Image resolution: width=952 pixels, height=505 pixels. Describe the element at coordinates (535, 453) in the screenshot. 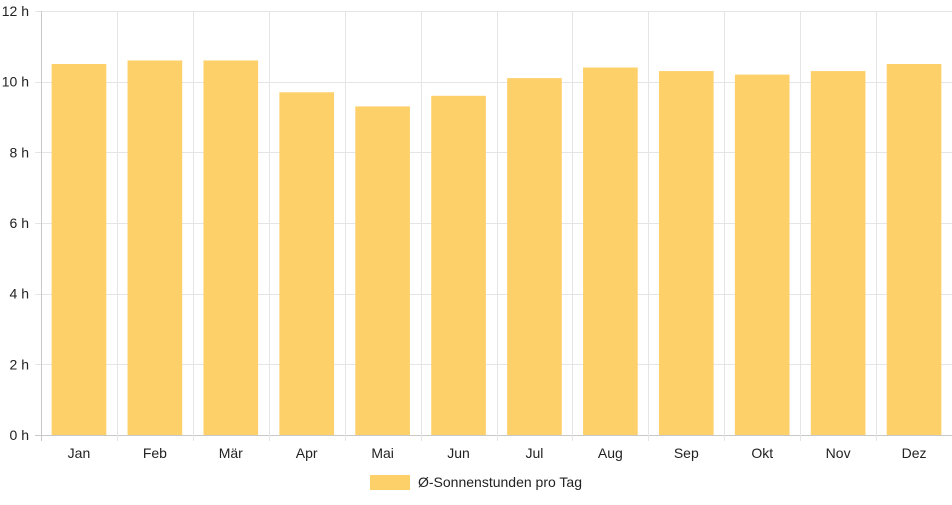

I see `x-tick-label: Jul` at that location.